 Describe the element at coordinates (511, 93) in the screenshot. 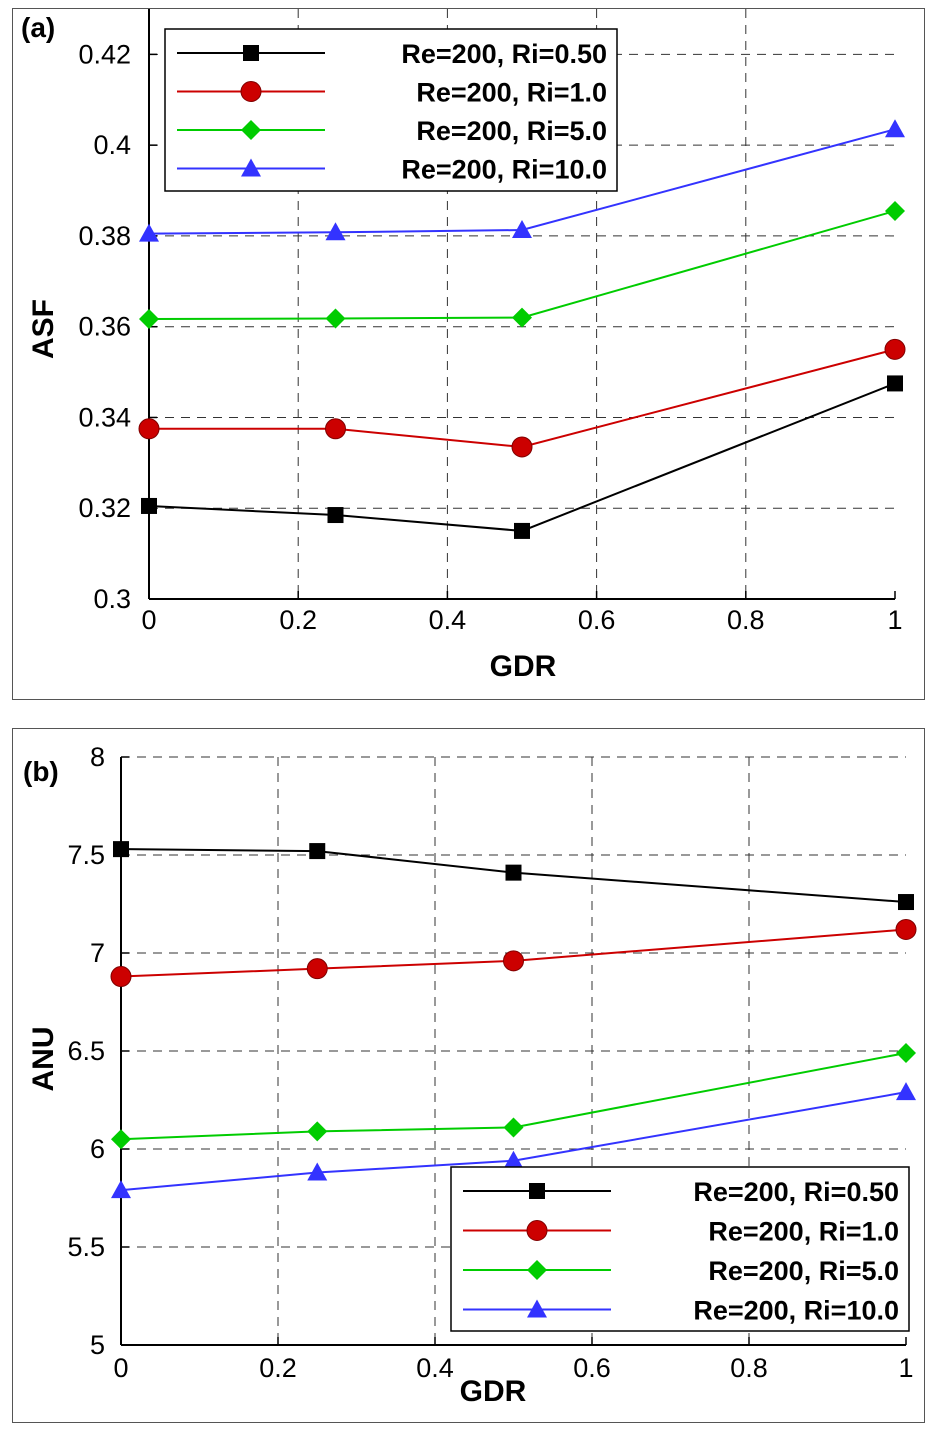

I see `chart-a-legend-label: Re=200, Ri=1.0` at that location.